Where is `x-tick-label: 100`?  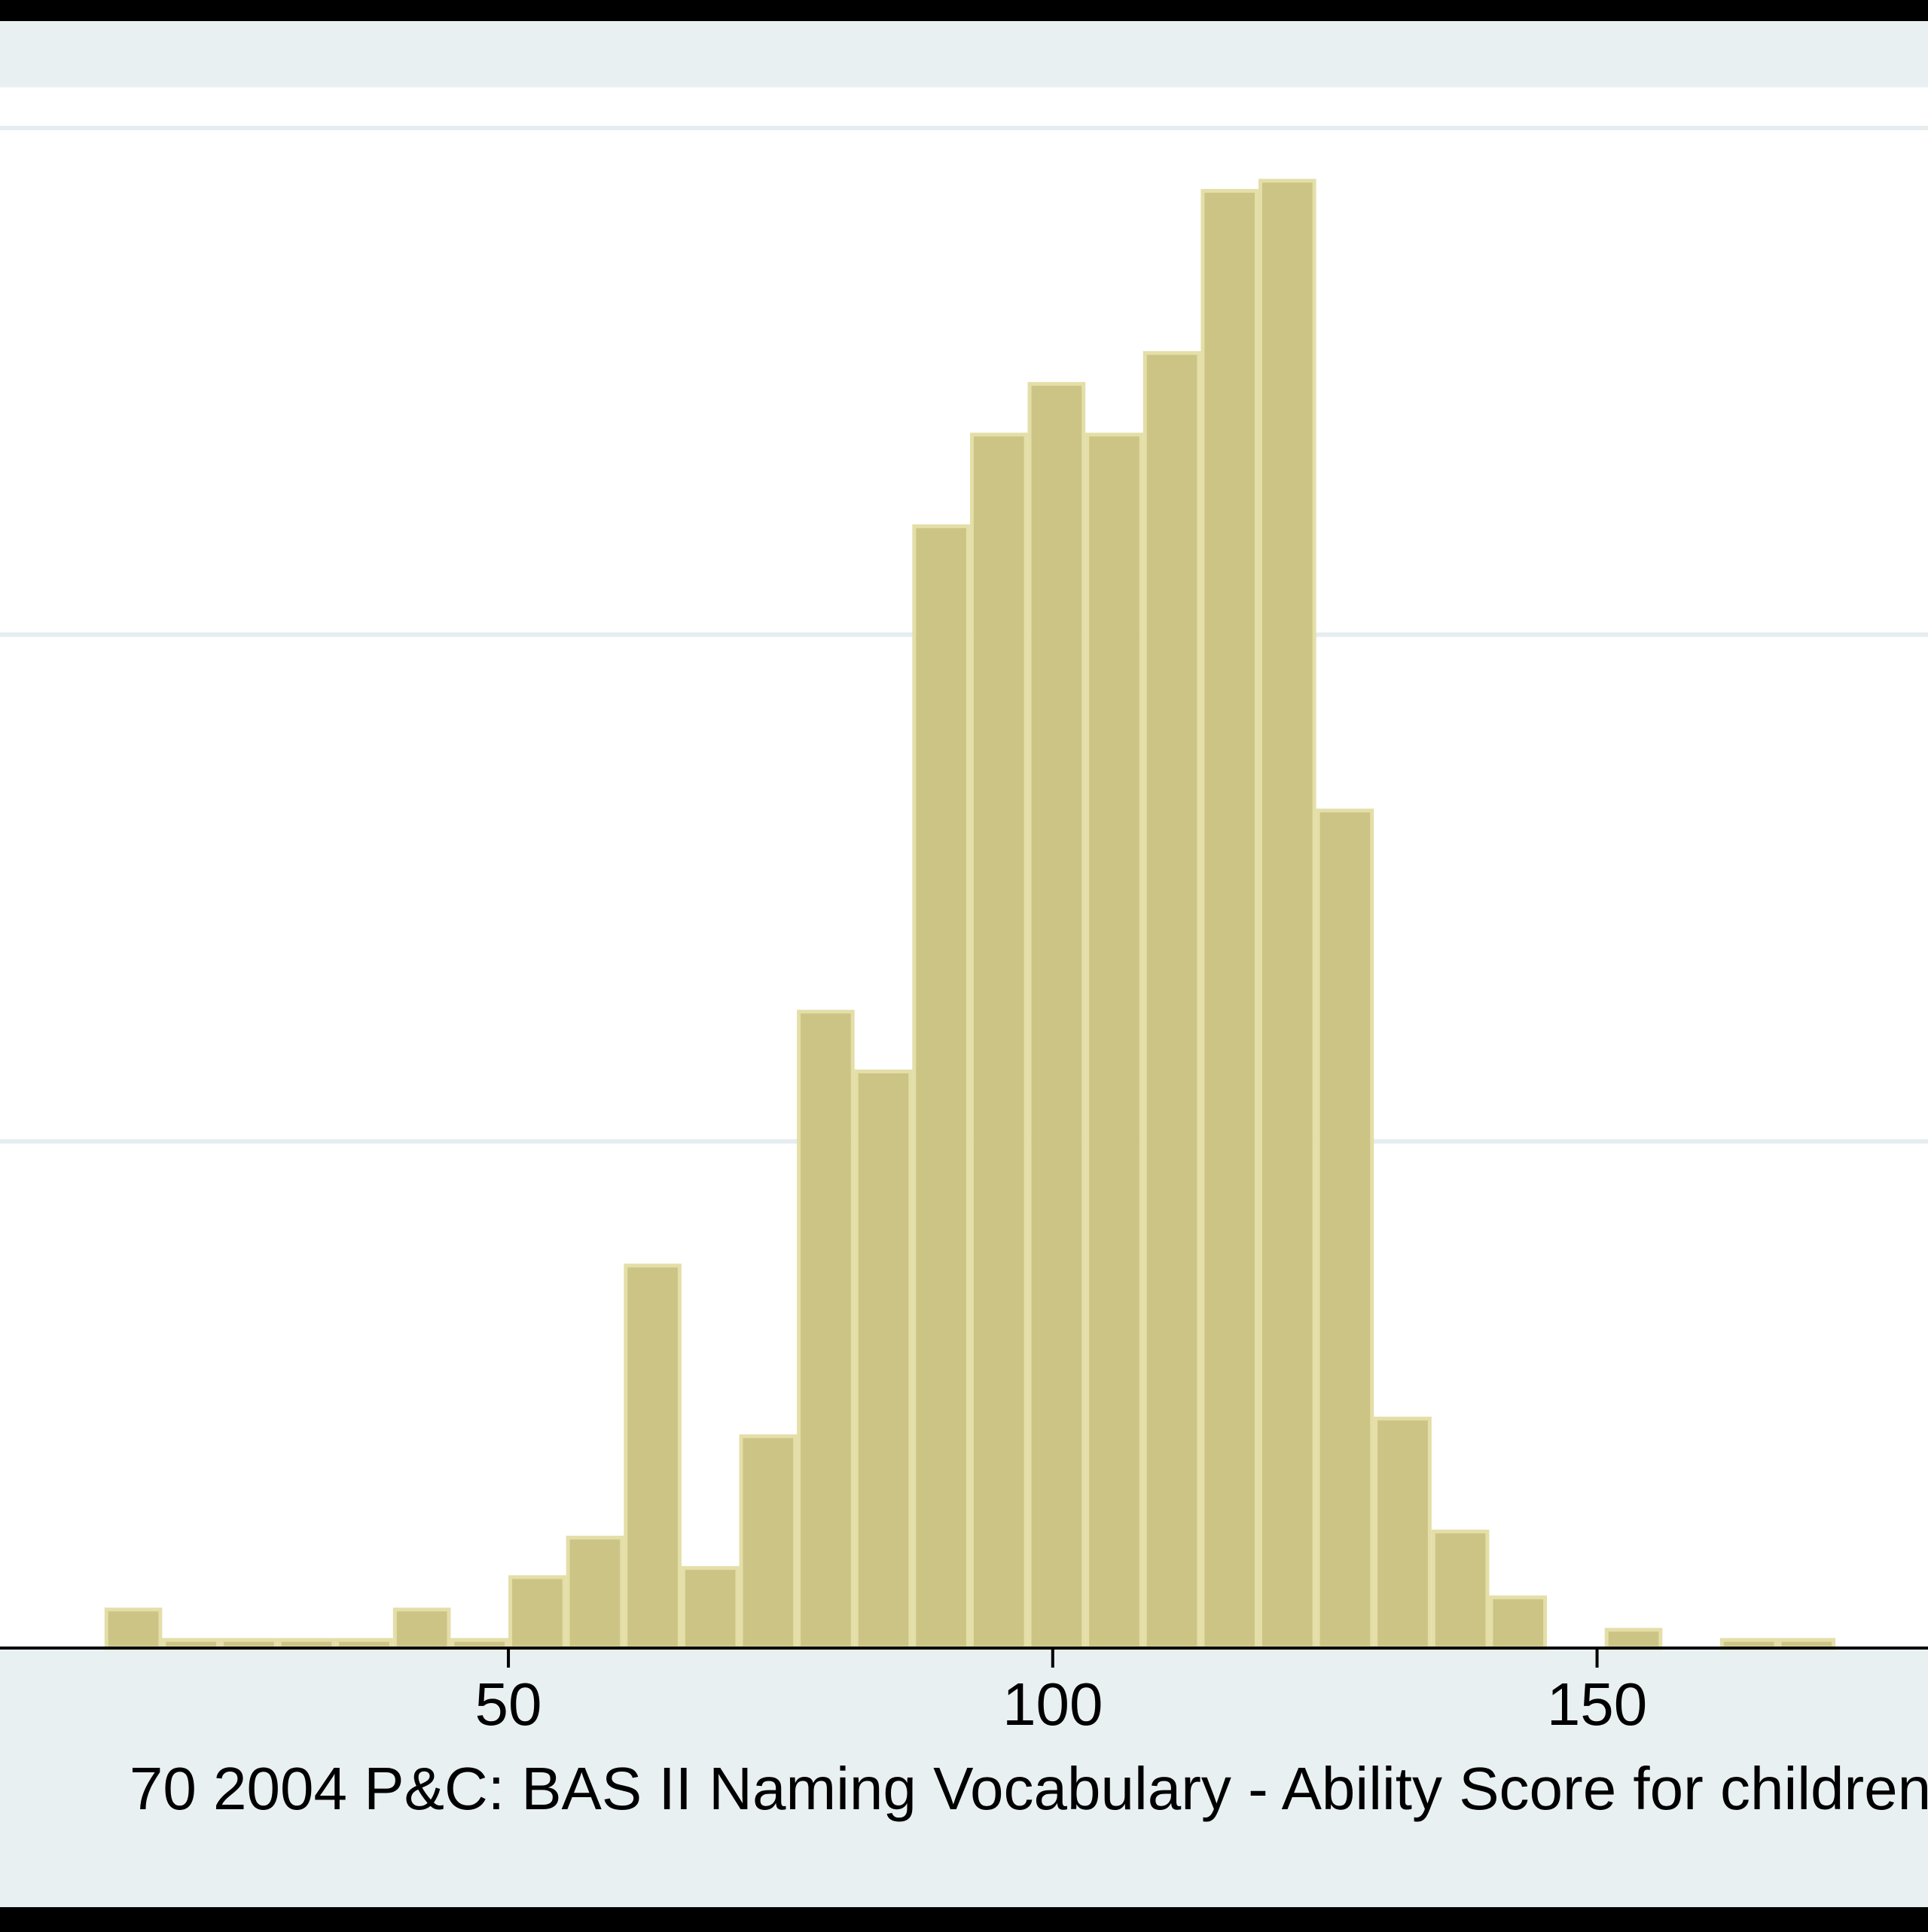
x-tick-label: 100 is located at coordinates (1052, 1705).